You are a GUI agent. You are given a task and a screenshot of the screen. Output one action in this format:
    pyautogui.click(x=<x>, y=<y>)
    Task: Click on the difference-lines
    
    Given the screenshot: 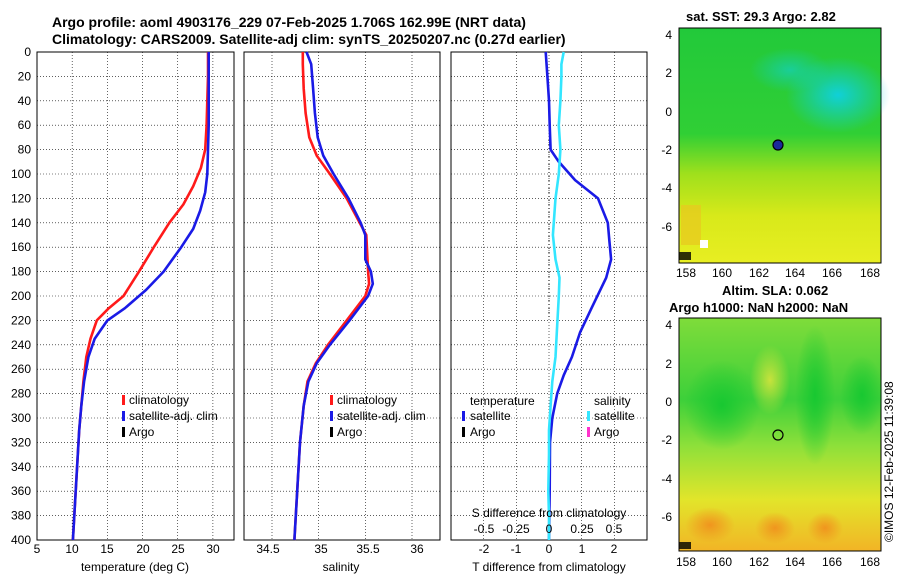 What is the action you would take?
    pyautogui.click(x=578, y=296)
    